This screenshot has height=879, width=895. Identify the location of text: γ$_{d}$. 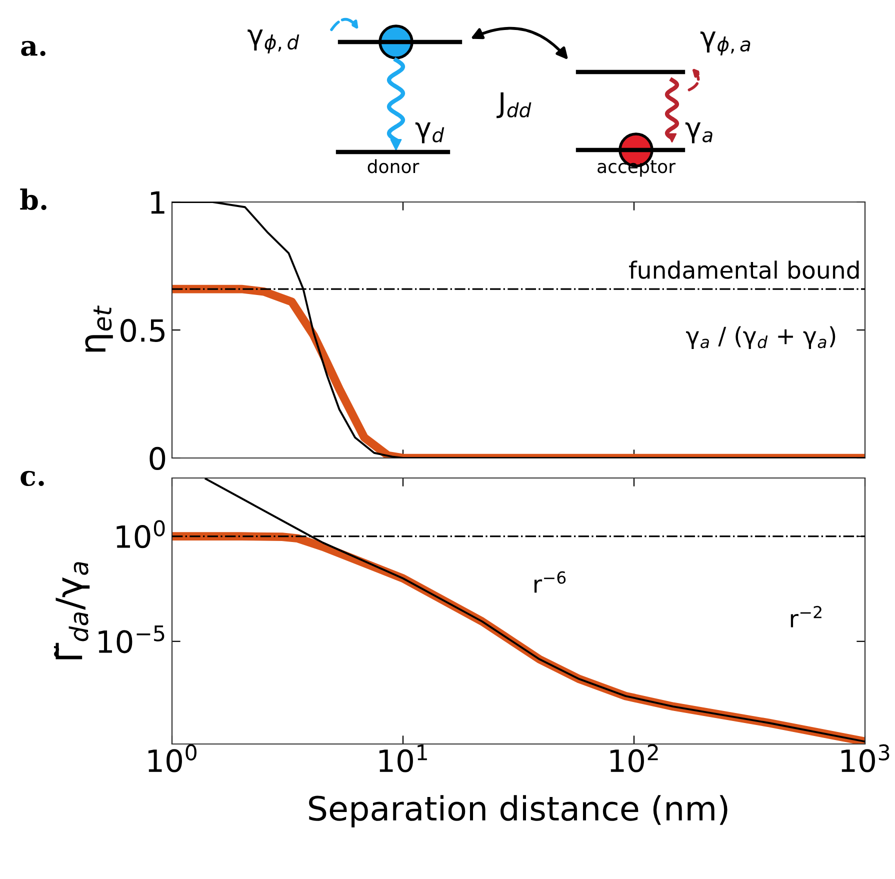
(429, 133).